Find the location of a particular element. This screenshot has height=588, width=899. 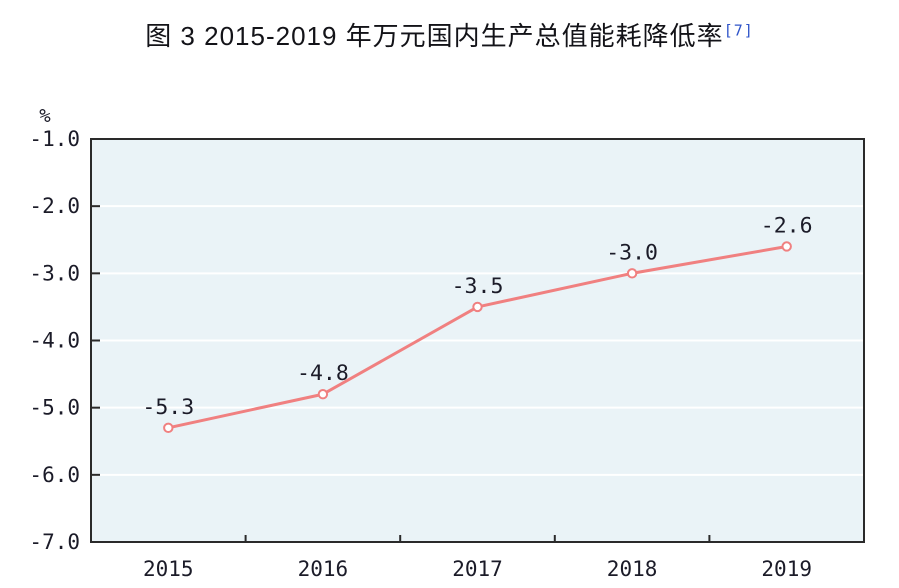

data-point-label: -3.5 is located at coordinates (478, 286).